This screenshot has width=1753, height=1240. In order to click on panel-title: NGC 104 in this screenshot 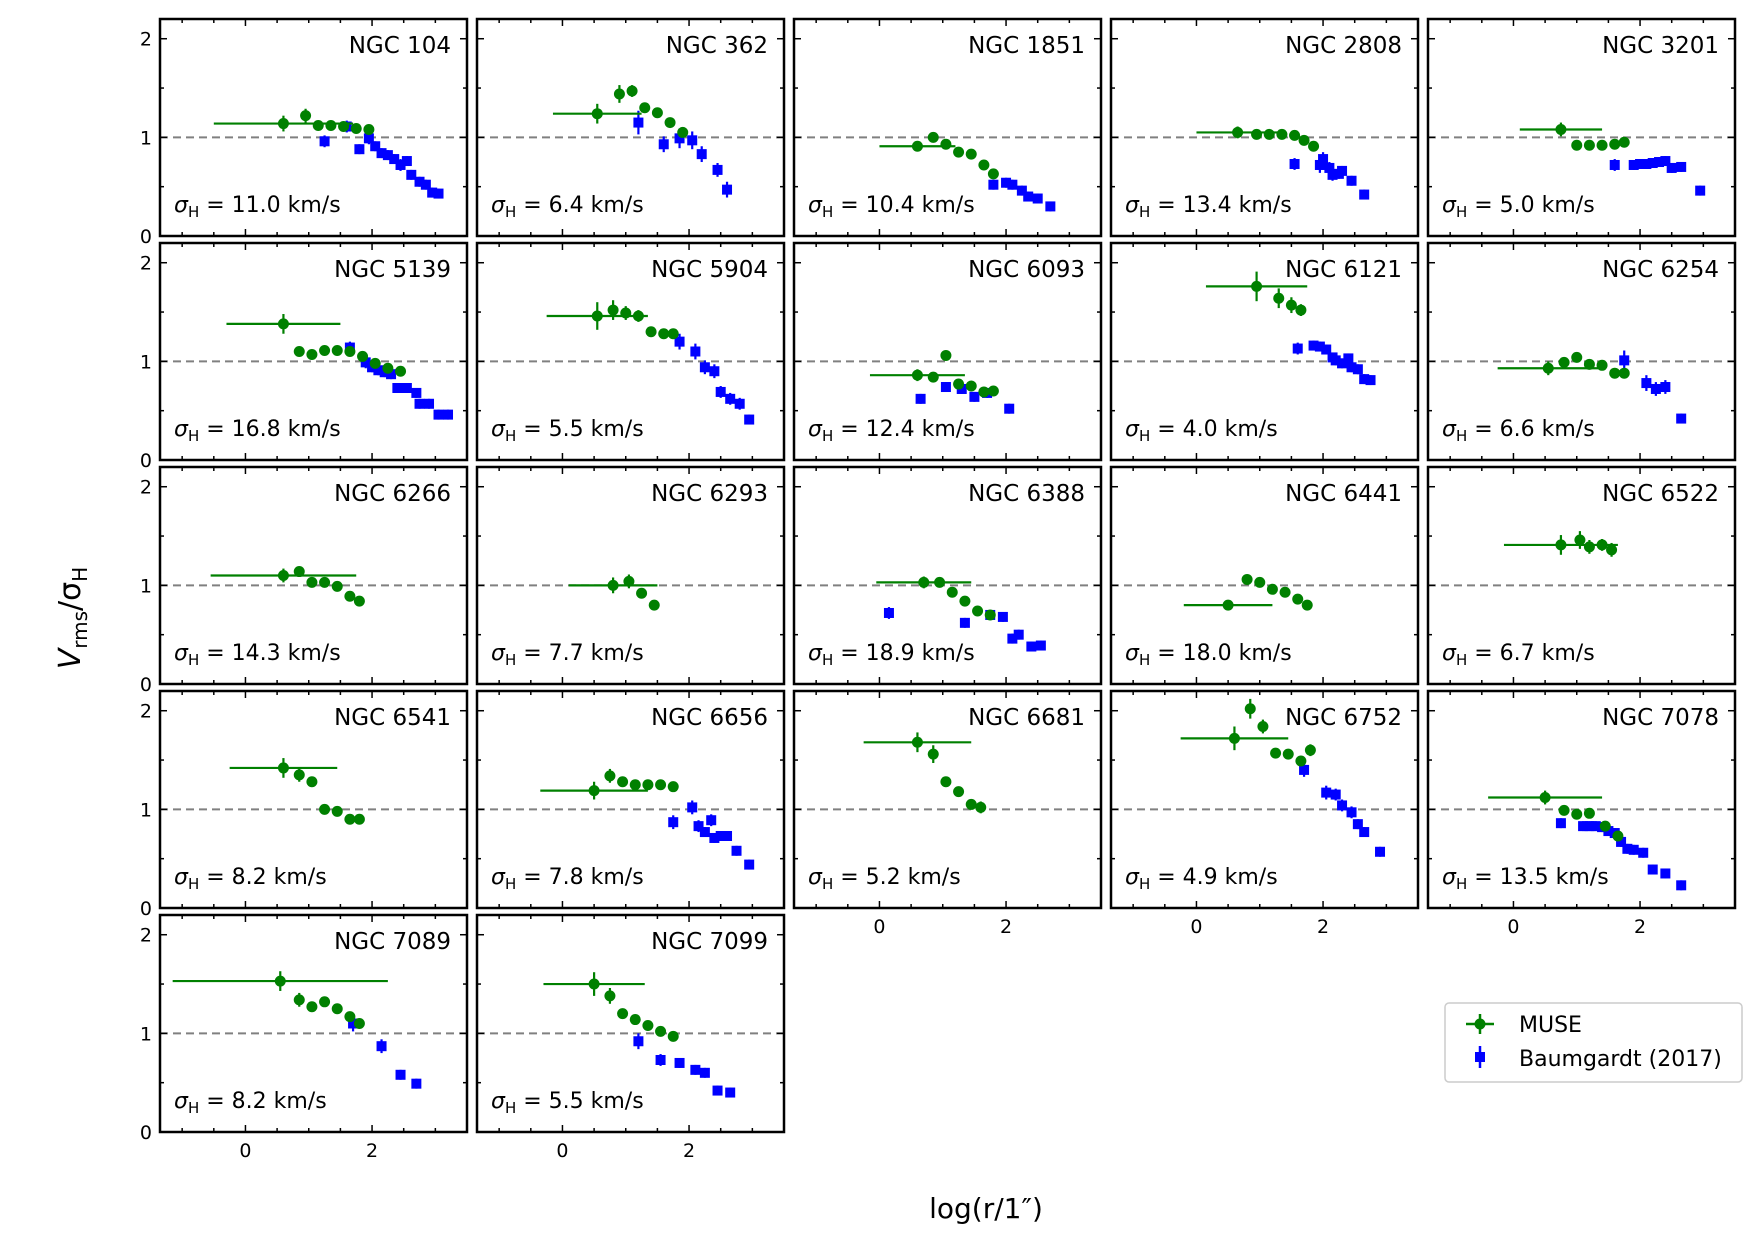, I will do `click(400, 46)`.